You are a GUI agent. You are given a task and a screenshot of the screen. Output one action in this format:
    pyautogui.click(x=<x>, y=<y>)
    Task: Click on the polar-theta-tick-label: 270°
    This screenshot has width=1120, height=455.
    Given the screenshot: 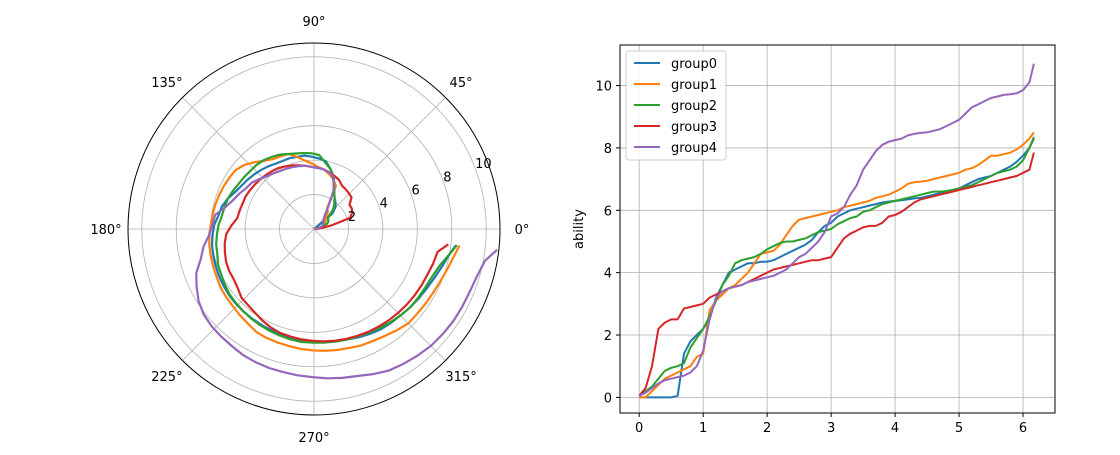 What is the action you would take?
    pyautogui.click(x=313, y=438)
    